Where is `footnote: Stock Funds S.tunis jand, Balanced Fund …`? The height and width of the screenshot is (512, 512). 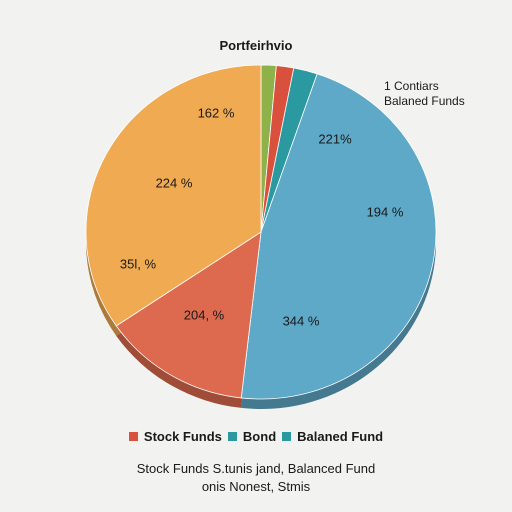 footnote: Stock Funds S.tunis jand, Balanced Fund … is located at coordinates (256, 478).